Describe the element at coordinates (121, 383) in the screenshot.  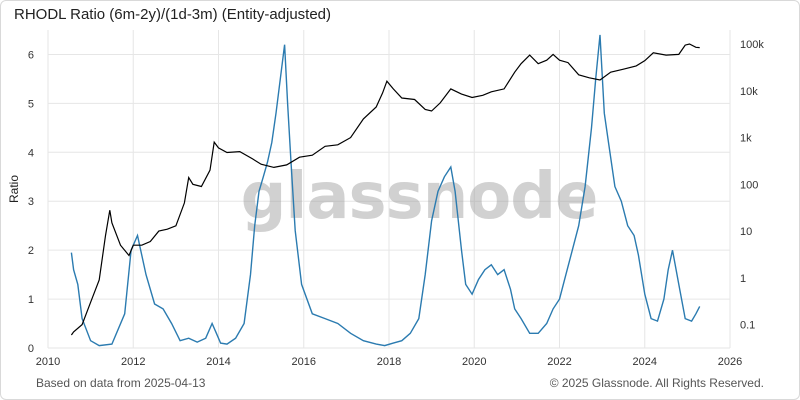
I see `footer-data-date: Based on data from 2025-04-13` at that location.